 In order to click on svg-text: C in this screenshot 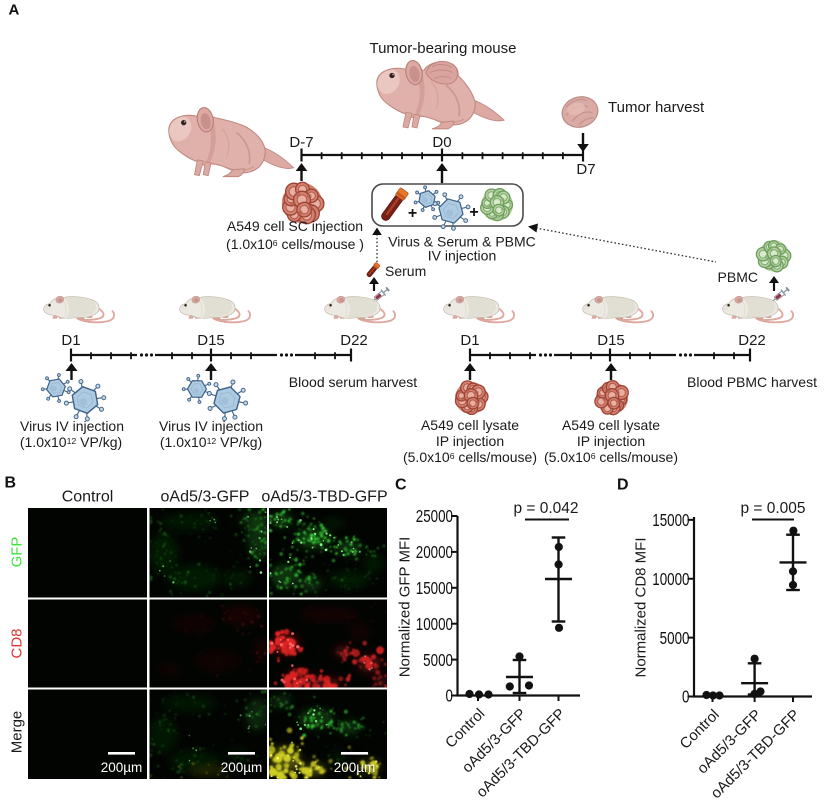, I will do `click(401, 485)`.